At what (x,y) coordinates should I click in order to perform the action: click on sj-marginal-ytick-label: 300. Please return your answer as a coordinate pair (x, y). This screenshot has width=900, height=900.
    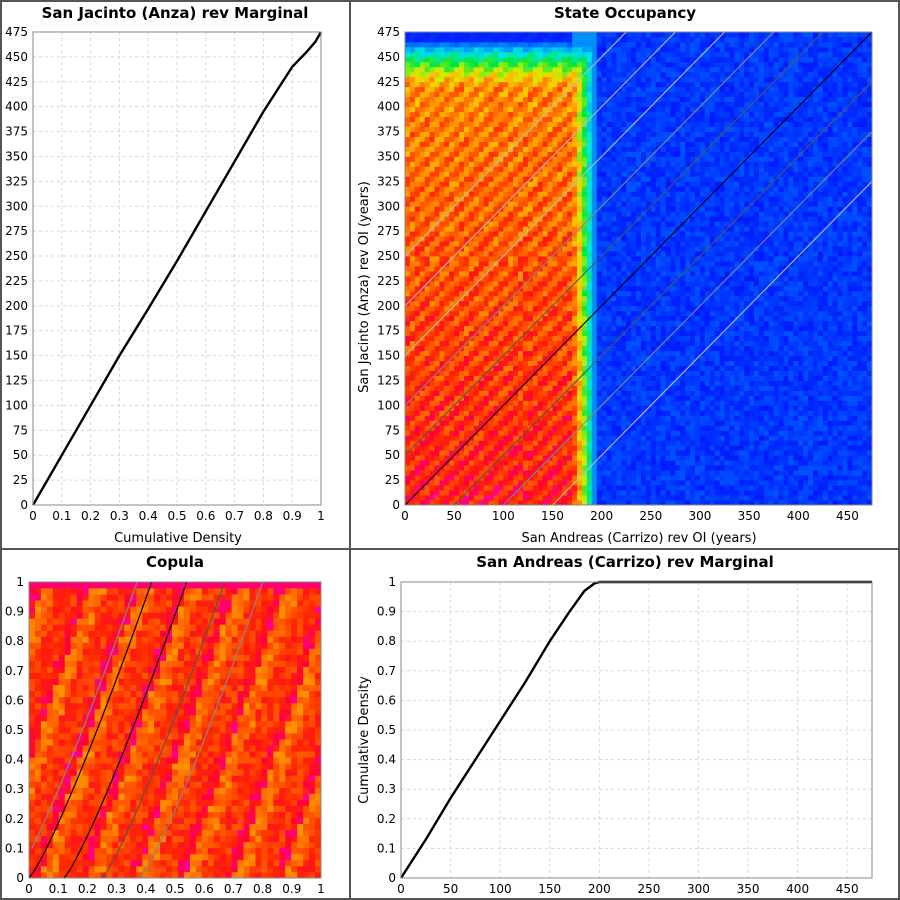
    Looking at the image, I should click on (16, 206).